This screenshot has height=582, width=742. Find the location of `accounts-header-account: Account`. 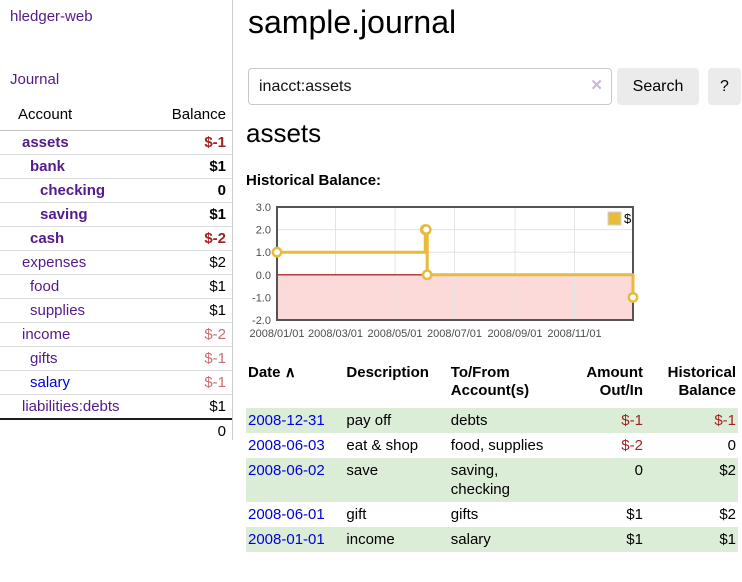

accounts-header-account: Account is located at coordinates (77, 116).